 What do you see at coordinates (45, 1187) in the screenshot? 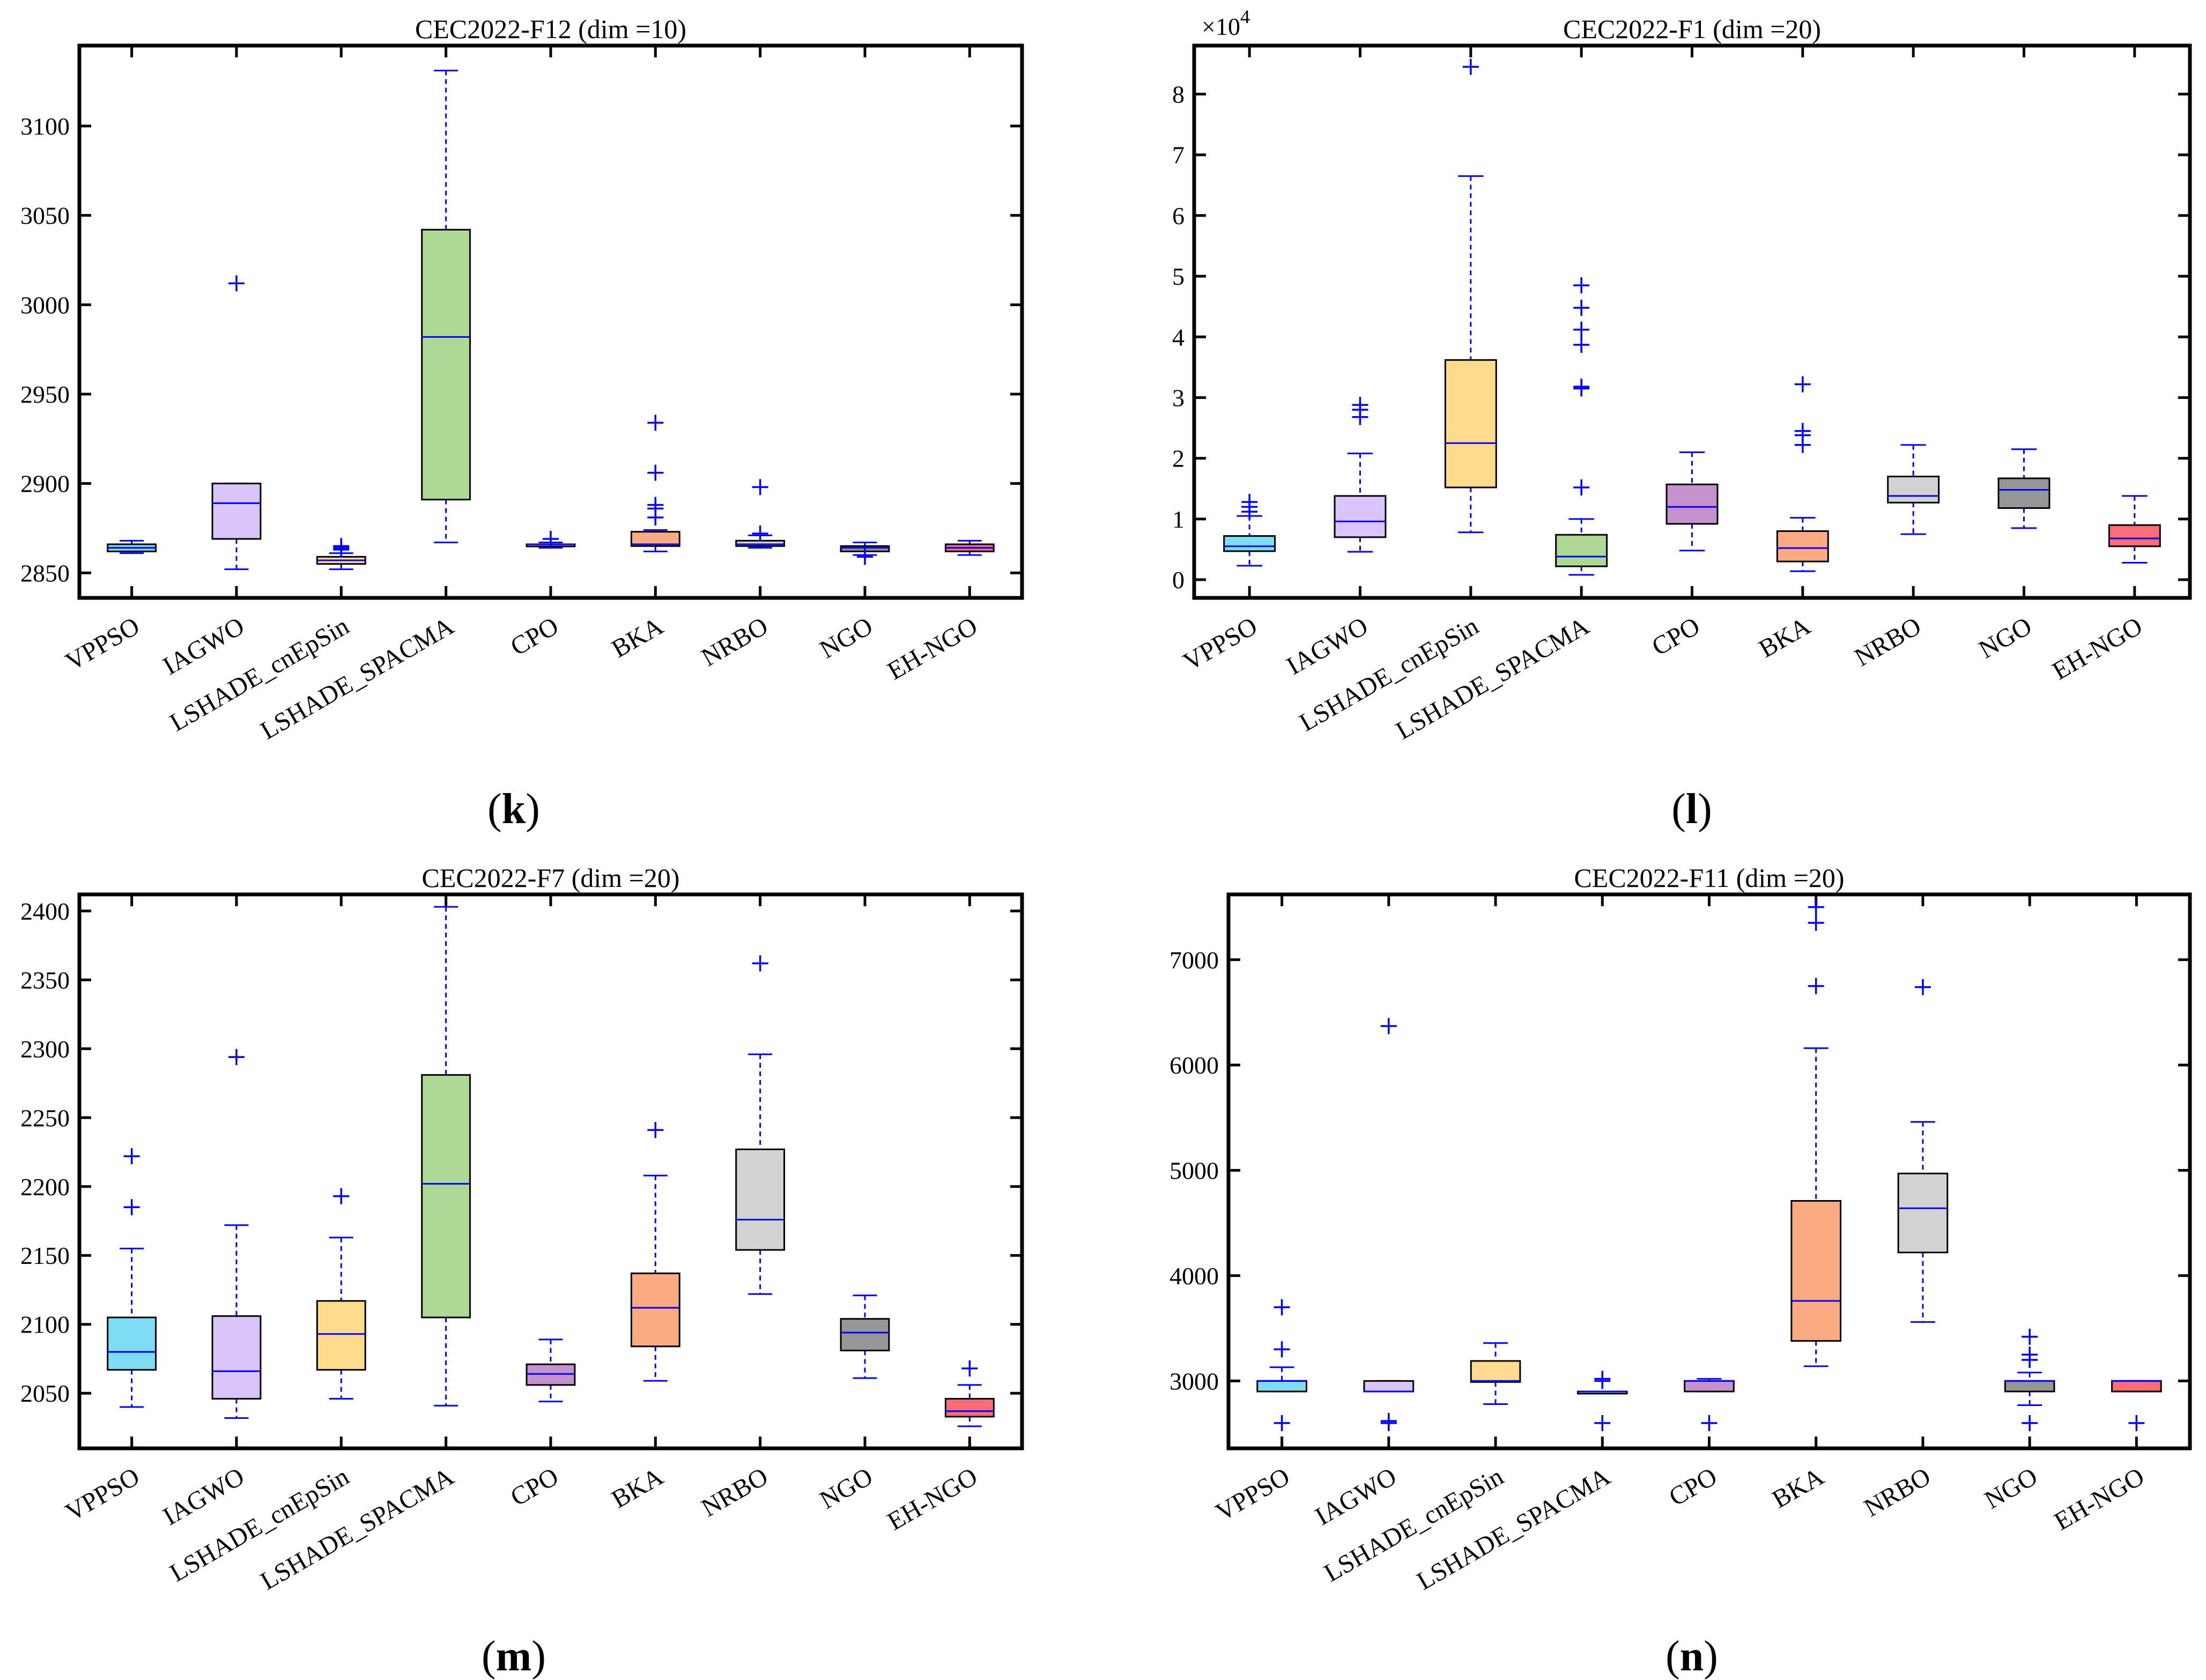
I see `y-tick-label: 2200` at bounding box center [45, 1187].